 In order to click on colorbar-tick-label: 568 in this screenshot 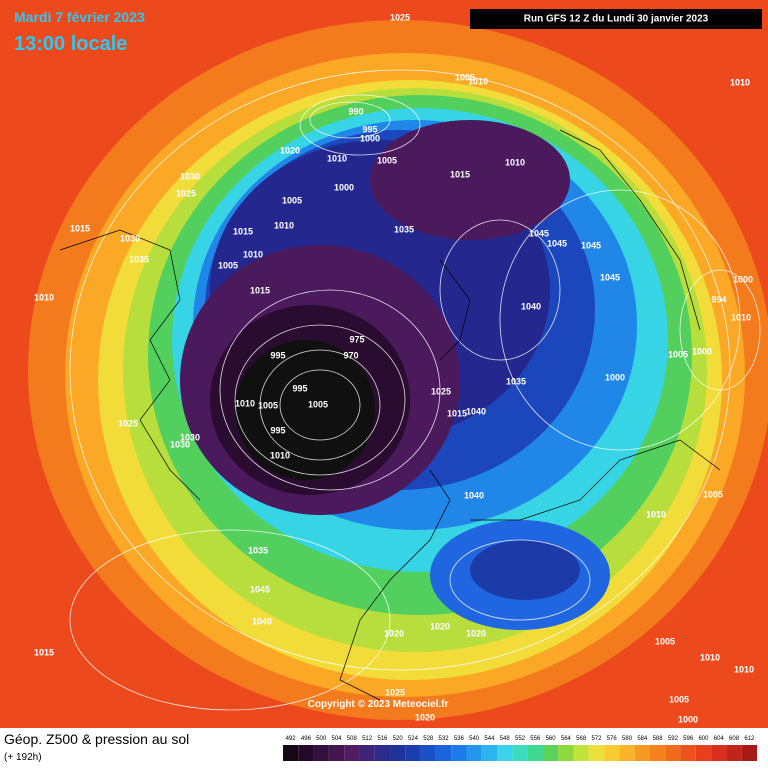, I will do `click(581, 739)`.